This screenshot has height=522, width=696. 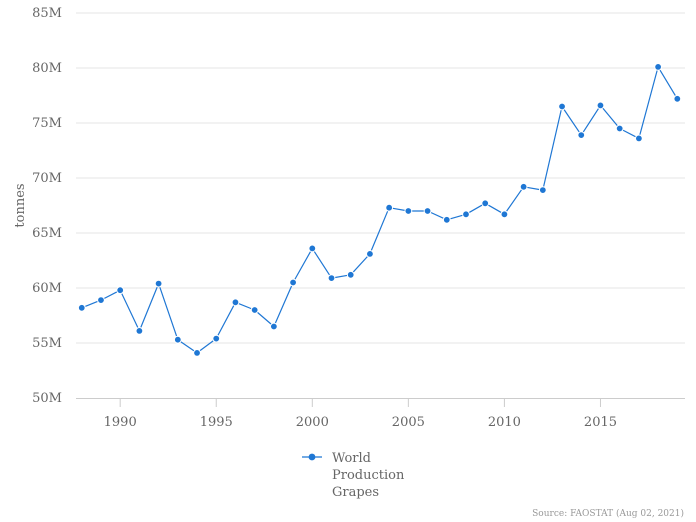 I want to click on x-tick-label: 2005, so click(x=408, y=422).